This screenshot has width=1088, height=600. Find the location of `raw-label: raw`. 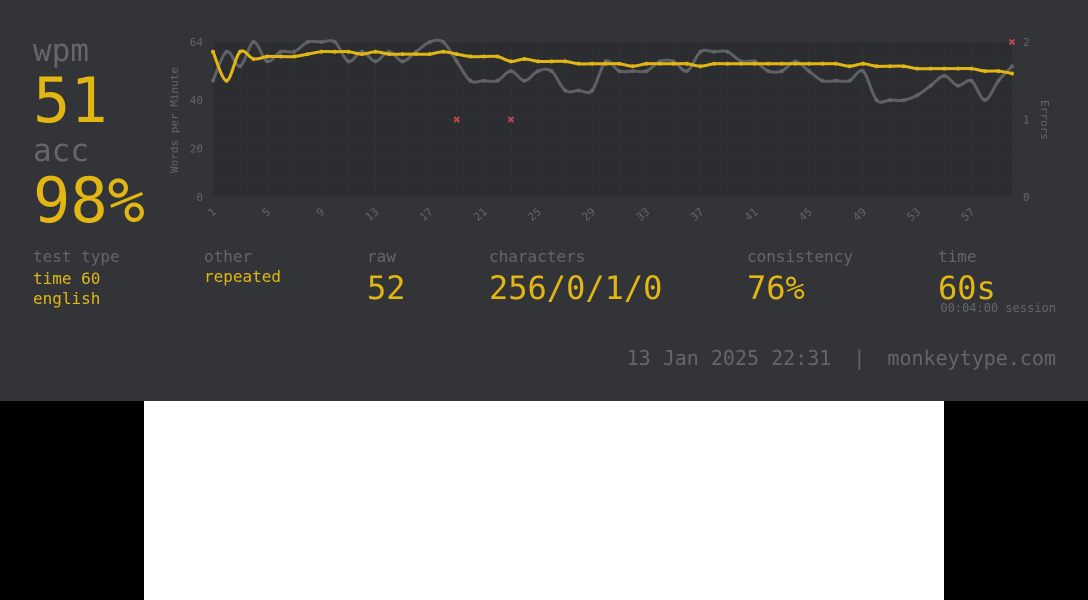

raw-label: raw is located at coordinates (381, 256).